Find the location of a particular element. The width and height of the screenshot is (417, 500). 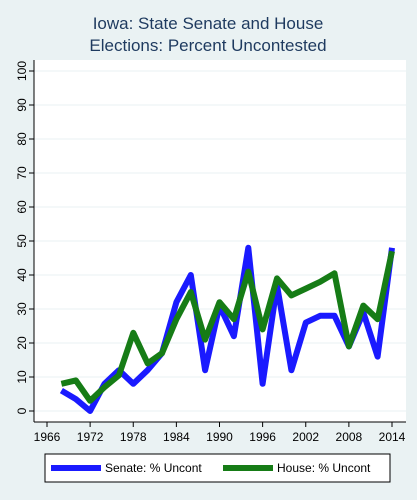

legend: Senate: % Uncont House: % Uncont is located at coordinates (217, 468).